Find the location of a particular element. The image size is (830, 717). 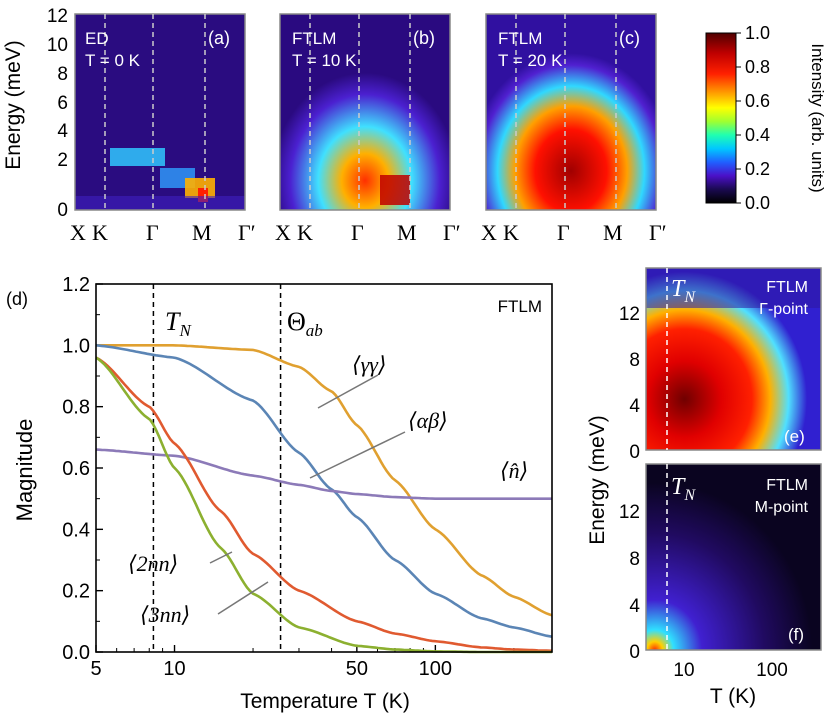

x-tick-label: 10 is located at coordinates (174, 669).